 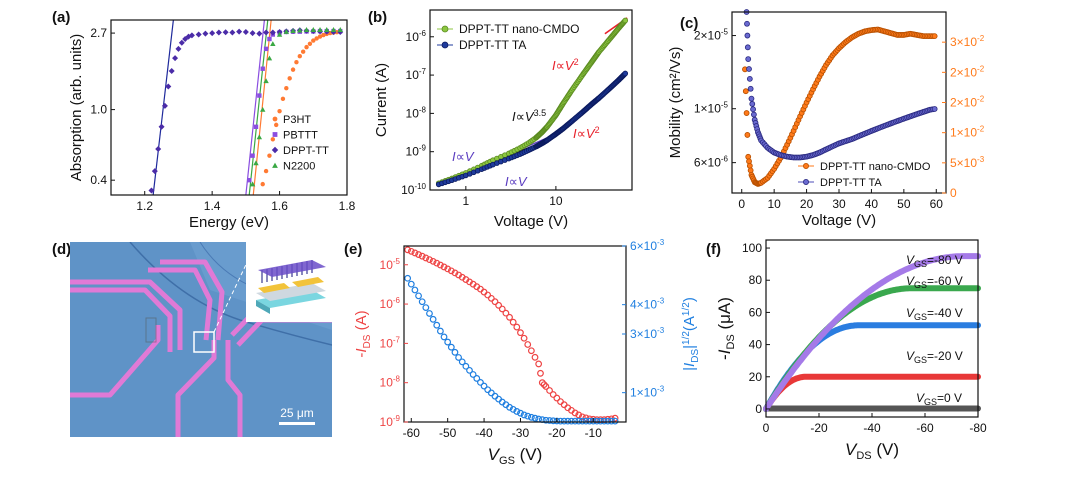 What do you see at coordinates (711, 35) in the screenshot?
I see `y-left-tick-label-2: 2×10⁻⁵` at bounding box center [711, 35].